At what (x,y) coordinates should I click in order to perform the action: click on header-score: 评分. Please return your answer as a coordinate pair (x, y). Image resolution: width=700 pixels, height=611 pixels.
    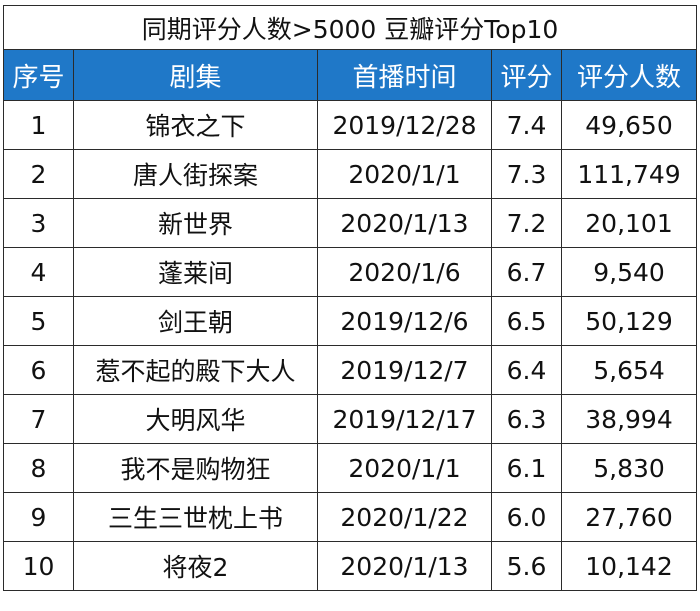
    Looking at the image, I should click on (526, 75).